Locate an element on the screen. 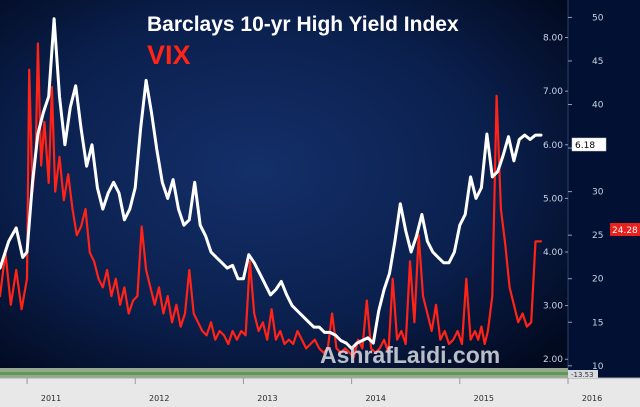  chart-subtitle: VIX is located at coordinates (169, 55).